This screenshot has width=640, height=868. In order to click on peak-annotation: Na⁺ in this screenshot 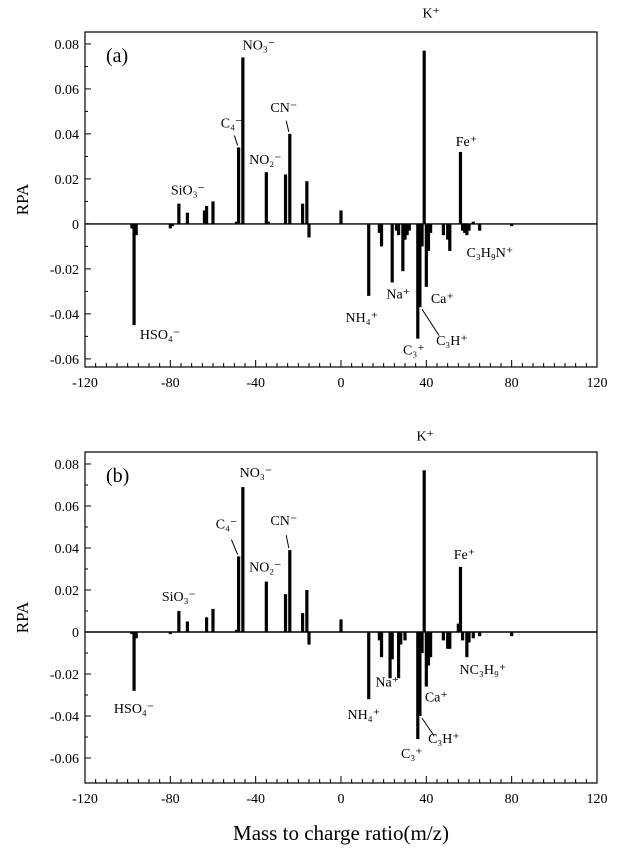, I will do `click(398, 294)`.